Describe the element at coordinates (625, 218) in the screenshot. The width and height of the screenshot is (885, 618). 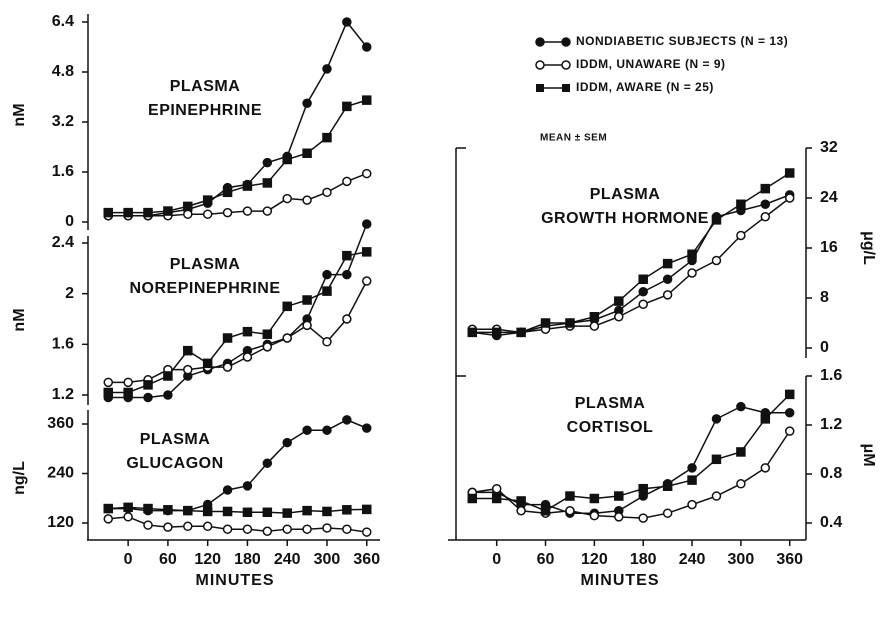
I see `panel-title: GROWTH HORMONE` at that location.